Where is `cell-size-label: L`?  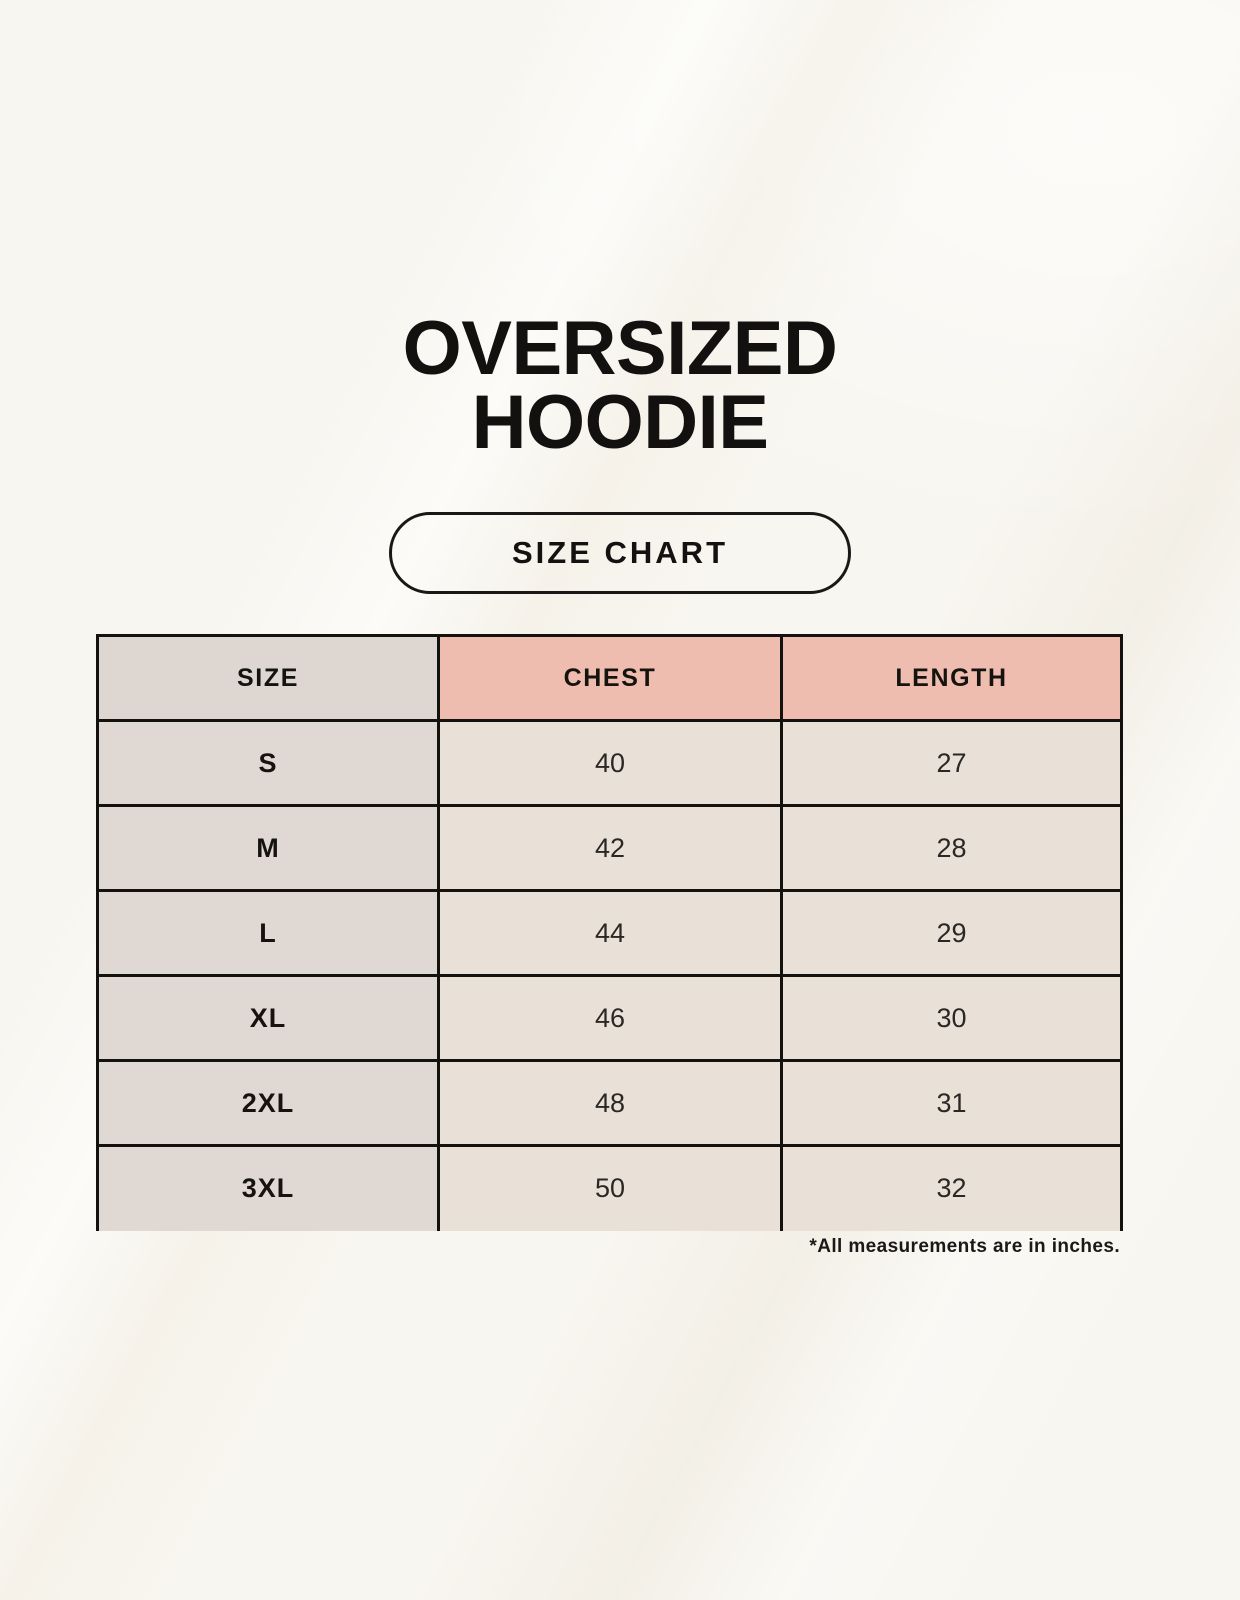
cell-size-label: L is located at coordinates (268, 932).